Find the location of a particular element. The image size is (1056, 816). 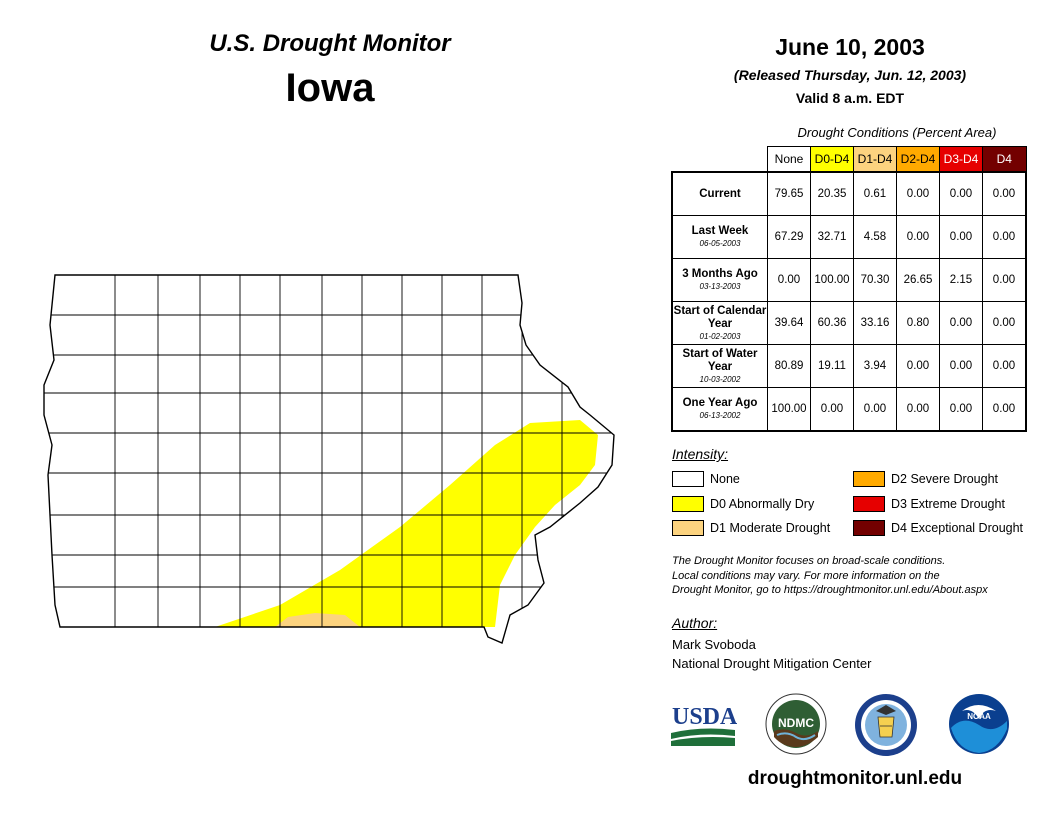

svg-text: NOAA is located at coordinates (979, 716).